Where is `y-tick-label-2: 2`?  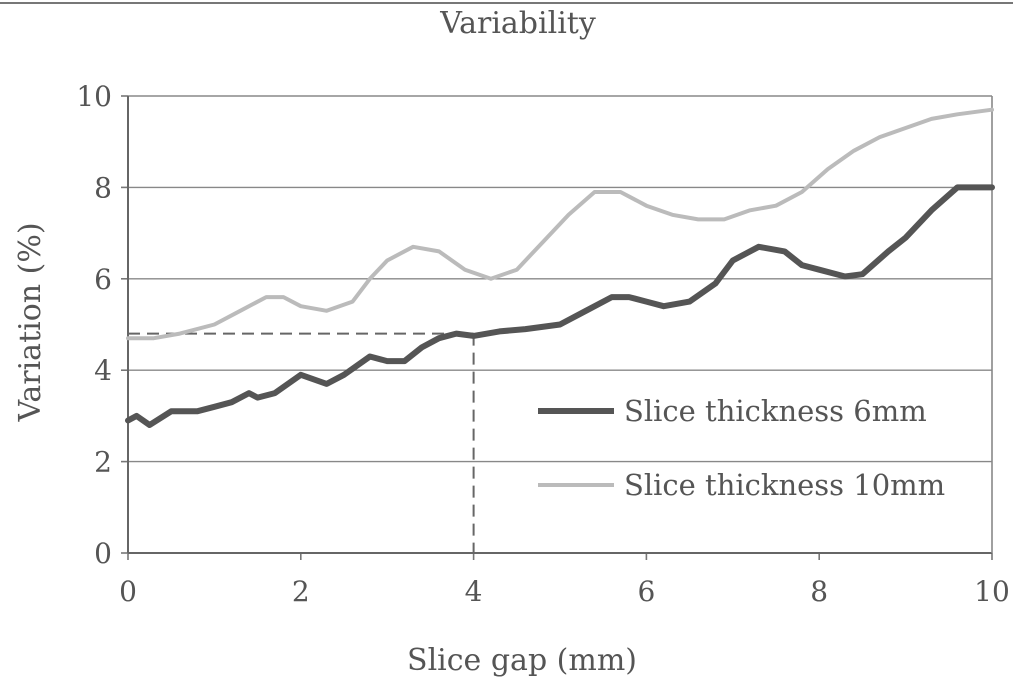 y-tick-label-2: 2 is located at coordinates (103, 462).